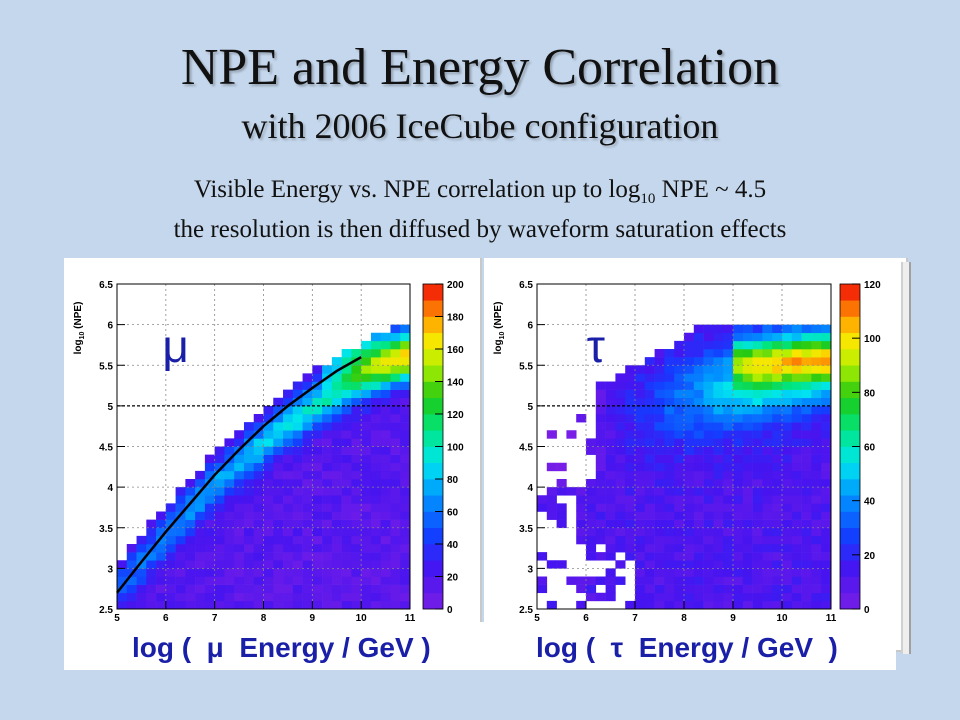 This screenshot has height=720, width=960. I want to click on y-tick-label: 6, so click(110, 326).